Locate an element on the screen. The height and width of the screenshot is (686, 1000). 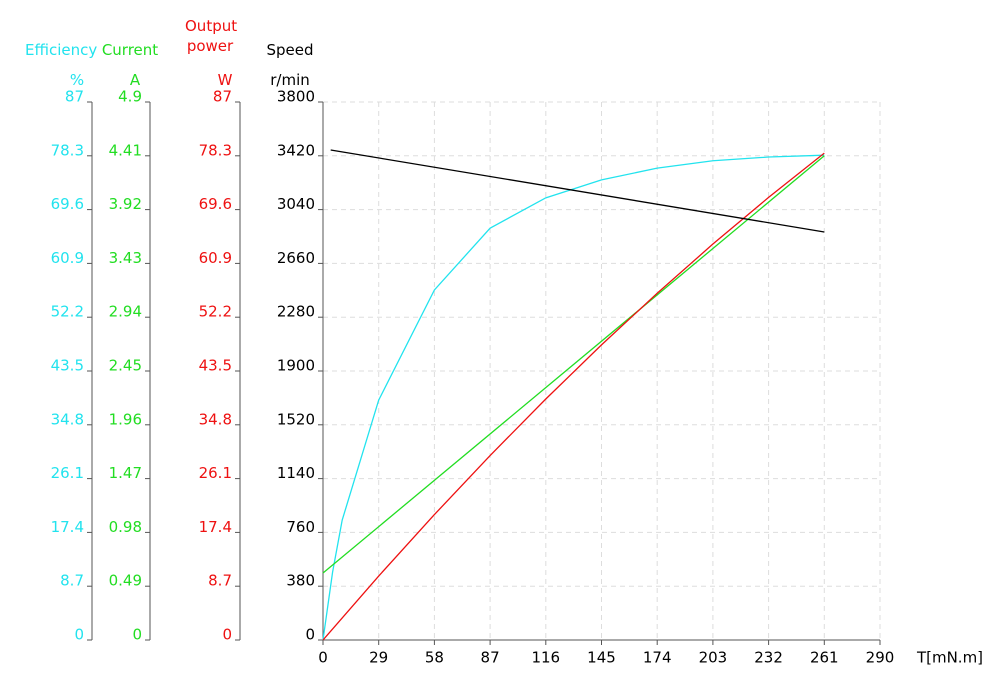
axis-unit: r/min is located at coordinates (290, 80).